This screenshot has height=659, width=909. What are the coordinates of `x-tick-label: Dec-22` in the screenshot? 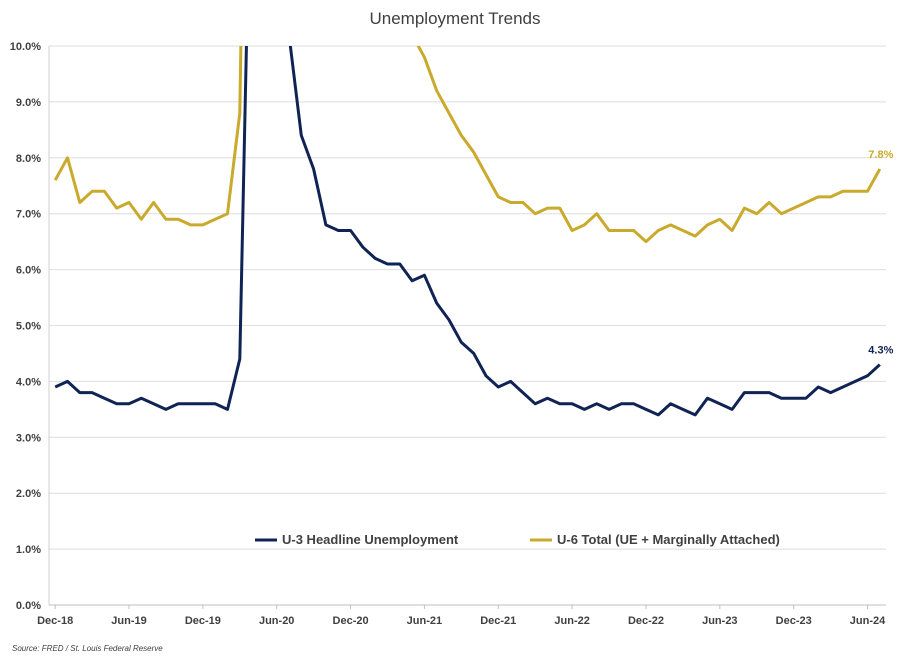 It's located at (646, 621).